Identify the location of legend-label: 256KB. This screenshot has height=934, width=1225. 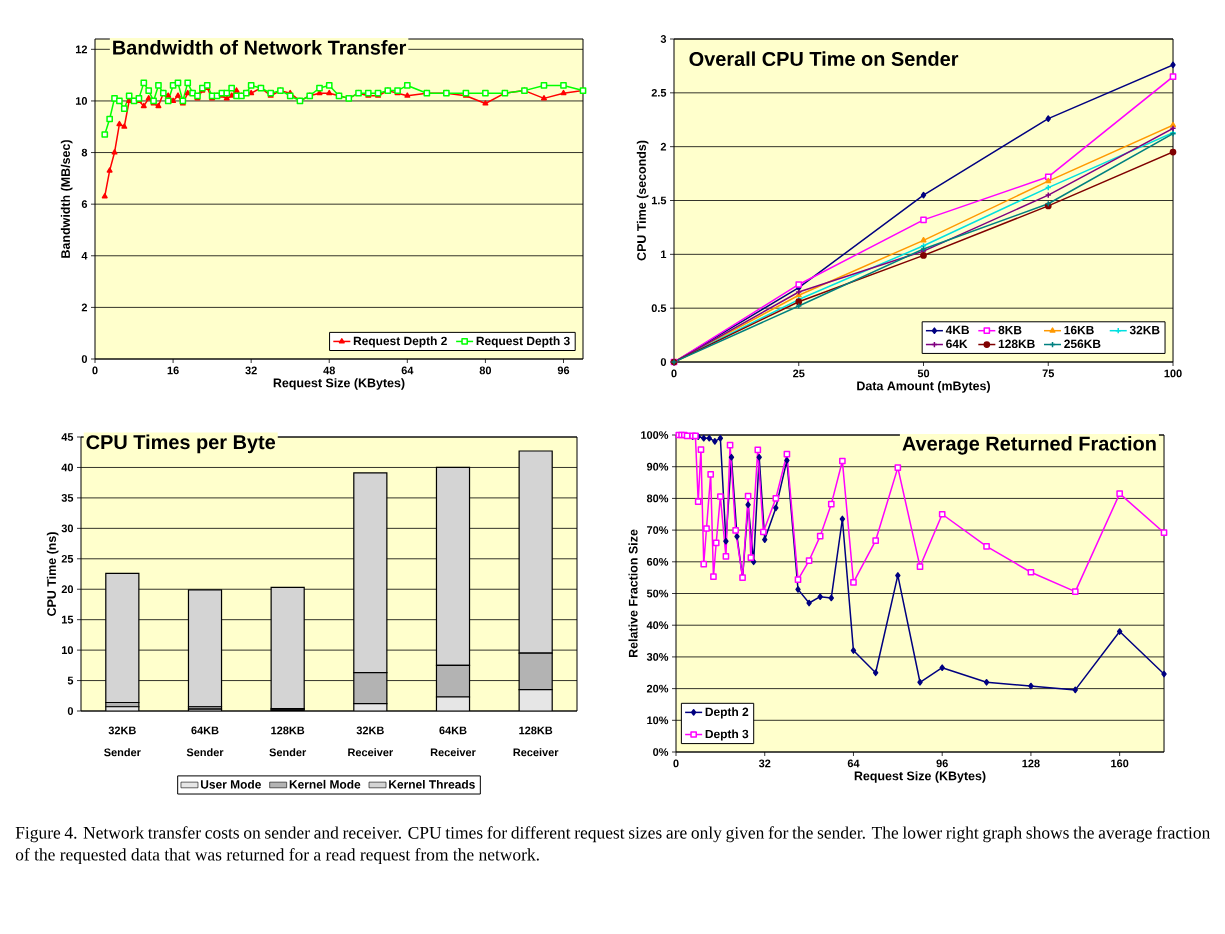
(1082, 344).